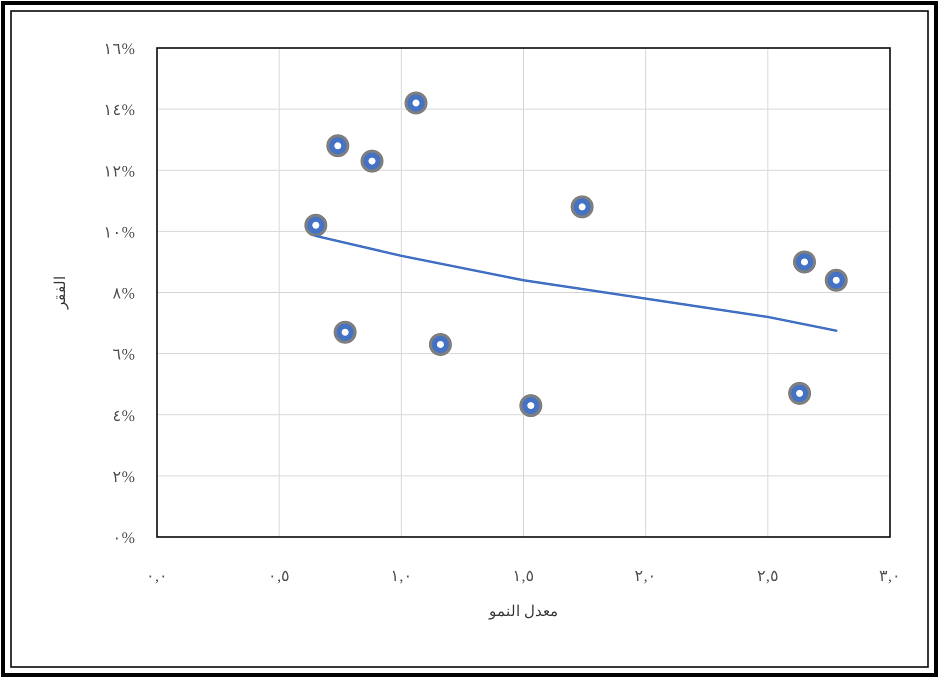 The width and height of the screenshot is (939, 678). What do you see at coordinates (123, 294) in the screenshot?
I see `y-tick-label: ٨%` at bounding box center [123, 294].